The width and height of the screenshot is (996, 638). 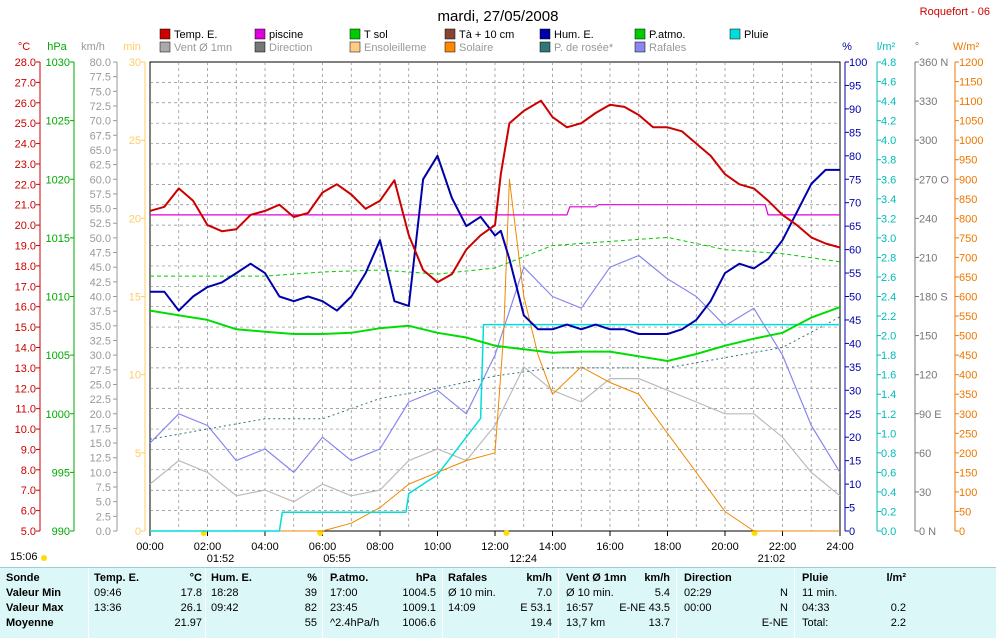 What do you see at coordinates (968, 454) in the screenshot?
I see `solar-tick-label: 200` at bounding box center [968, 454].